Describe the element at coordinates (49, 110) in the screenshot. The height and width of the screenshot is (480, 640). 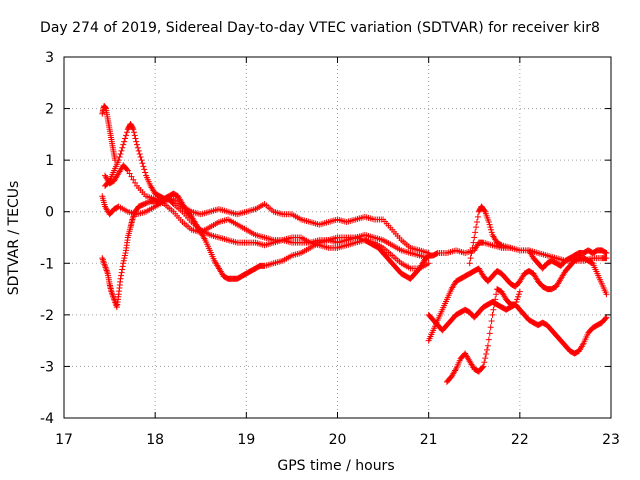
I see `y-tick-label: 2` at that location.